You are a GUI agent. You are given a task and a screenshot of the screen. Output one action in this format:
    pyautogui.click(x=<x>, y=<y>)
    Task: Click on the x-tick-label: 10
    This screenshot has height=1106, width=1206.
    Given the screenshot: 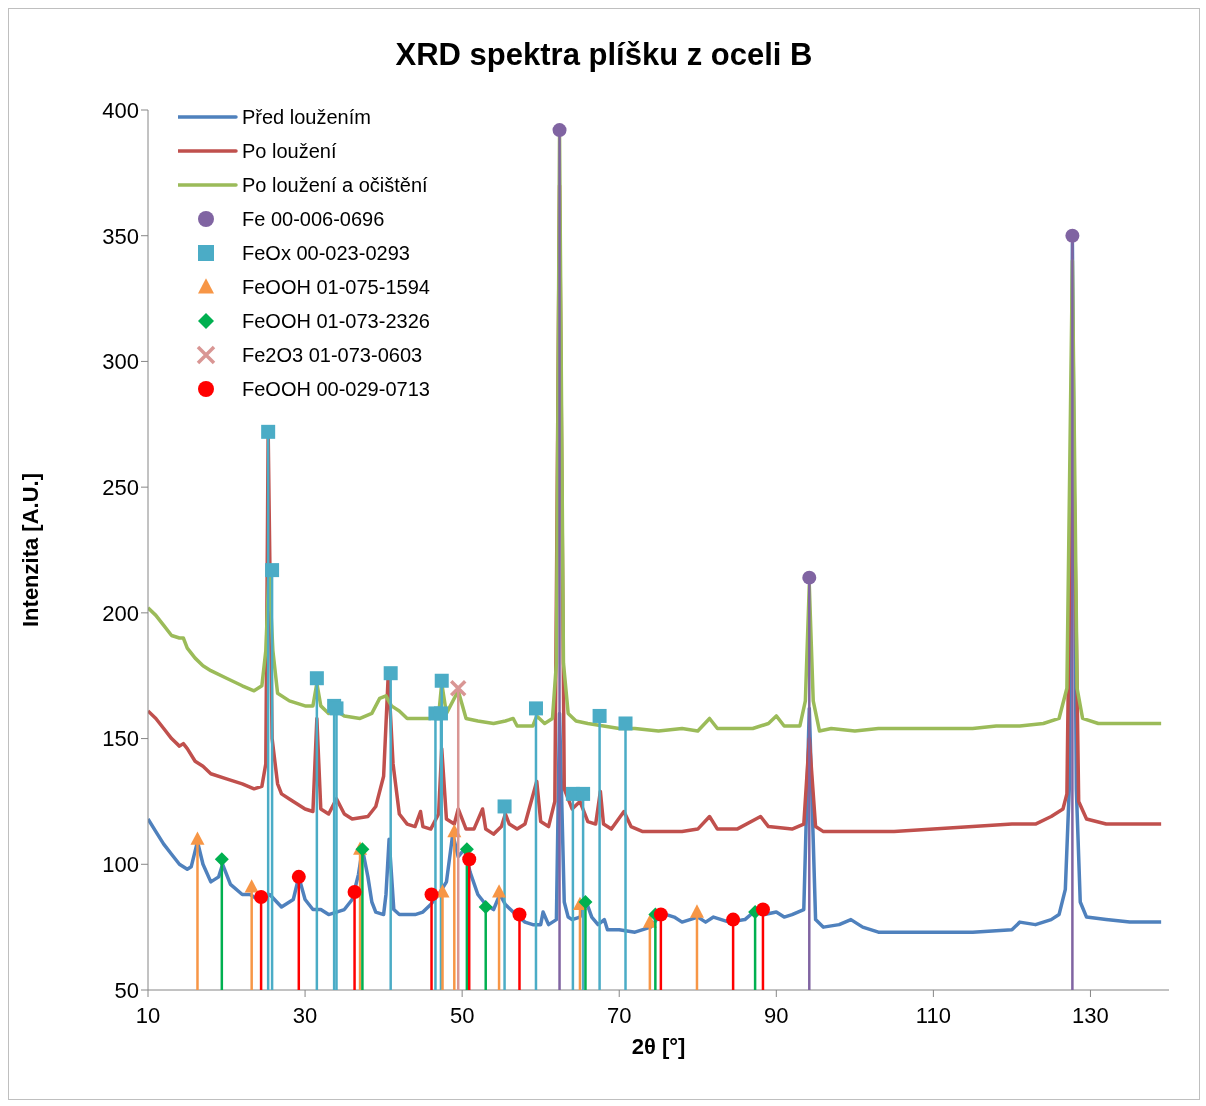 What is the action you would take?
    pyautogui.click(x=148, y=1015)
    